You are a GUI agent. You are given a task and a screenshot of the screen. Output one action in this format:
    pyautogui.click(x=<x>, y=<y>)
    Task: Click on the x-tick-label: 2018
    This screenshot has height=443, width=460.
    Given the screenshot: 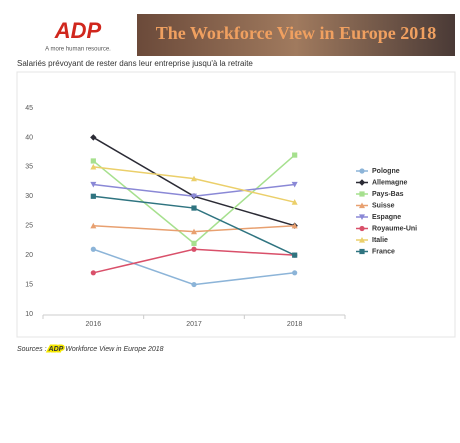 What is the action you would take?
    pyautogui.click(x=295, y=324)
    